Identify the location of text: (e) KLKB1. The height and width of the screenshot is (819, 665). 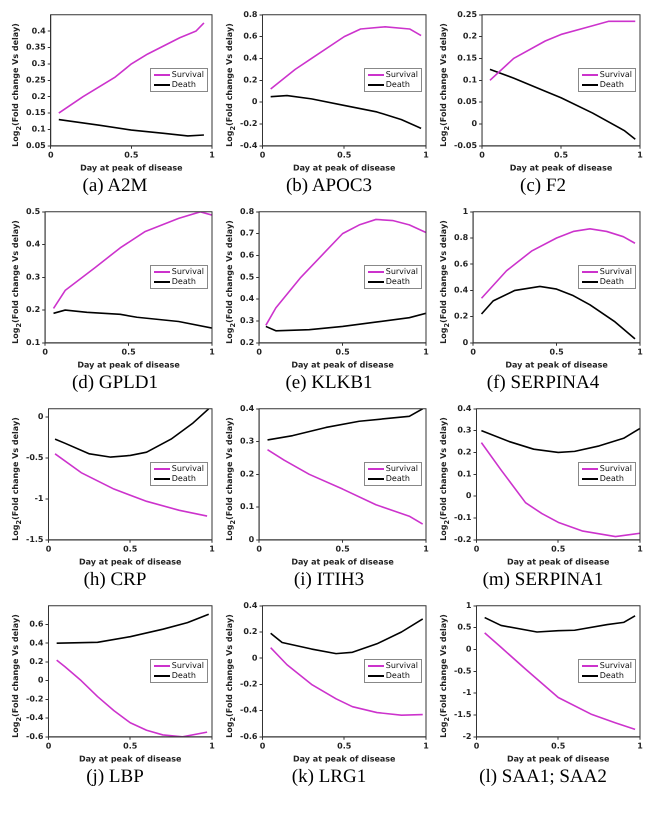
(329, 383).